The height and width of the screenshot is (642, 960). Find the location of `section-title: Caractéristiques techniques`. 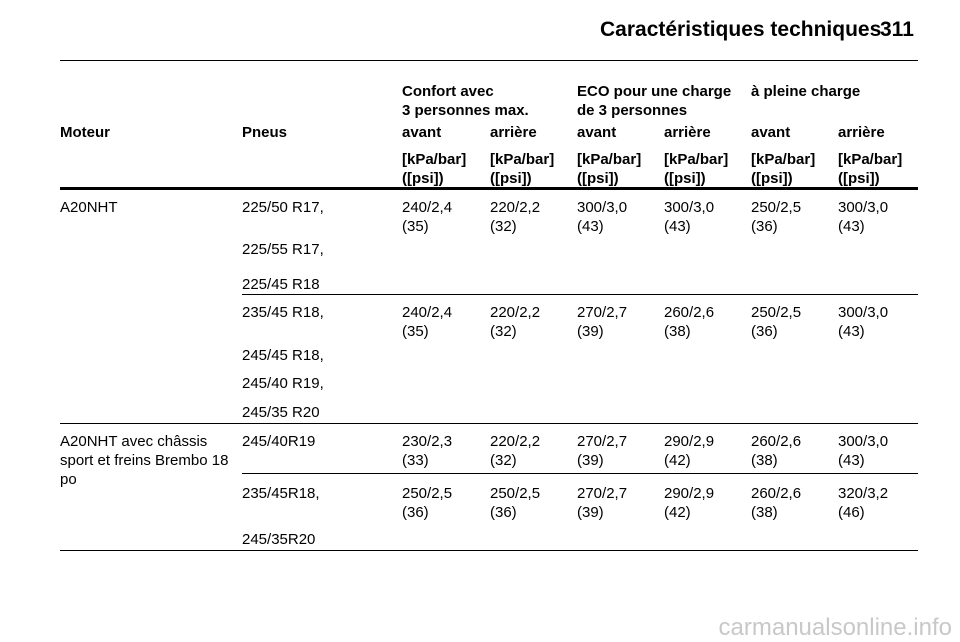

section-title: Caractéristiques techniques is located at coordinates (741, 29).